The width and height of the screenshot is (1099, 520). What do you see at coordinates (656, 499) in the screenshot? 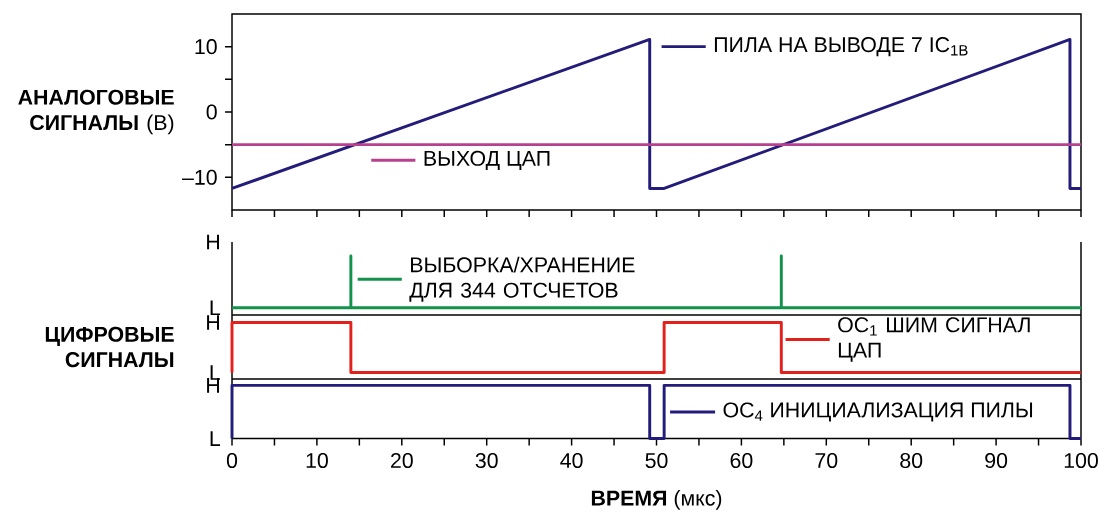
I see `x-axis-title: ВРЕМЯ (мкс)` at bounding box center [656, 499].